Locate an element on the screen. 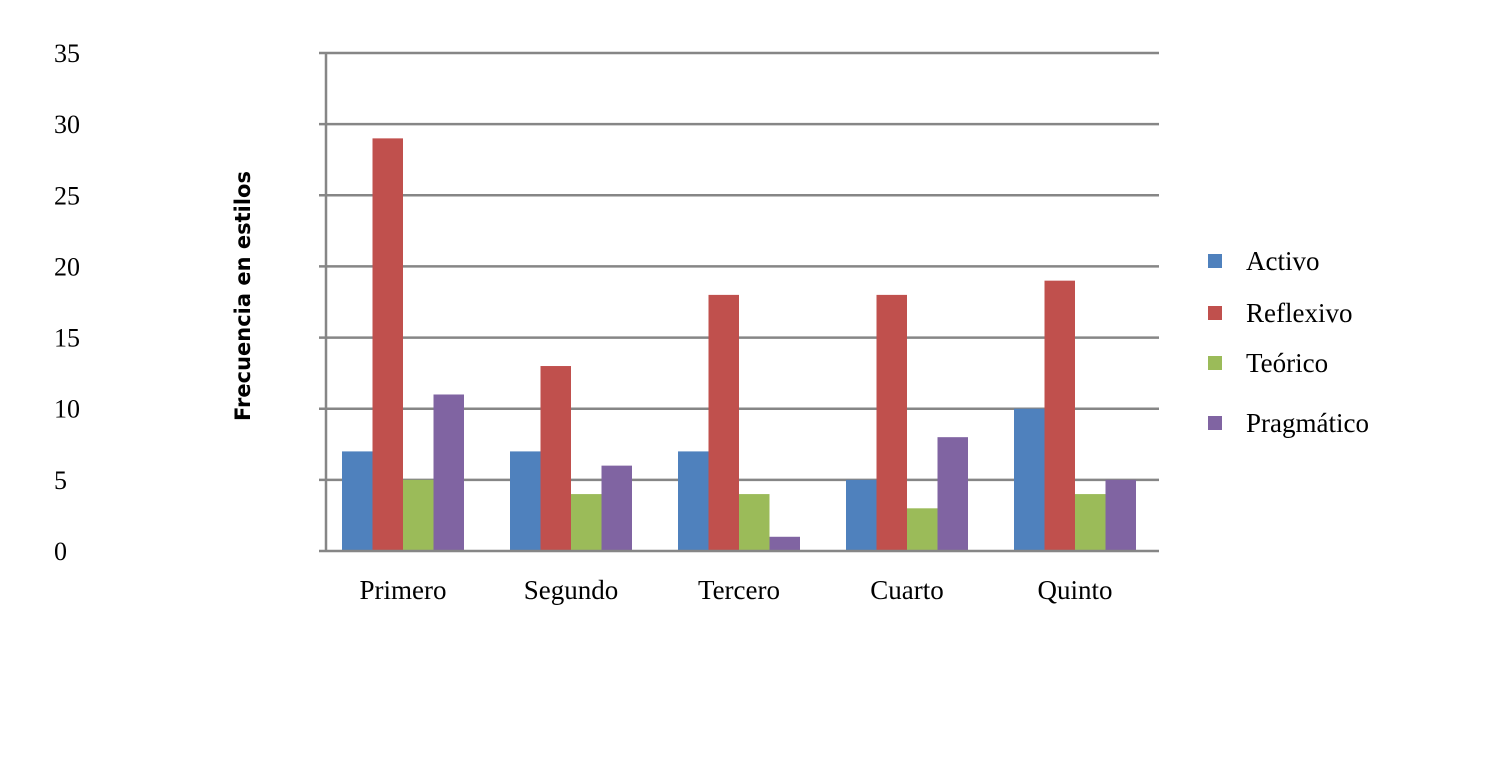  legend-label-activo: Activo is located at coordinates (1283, 261).